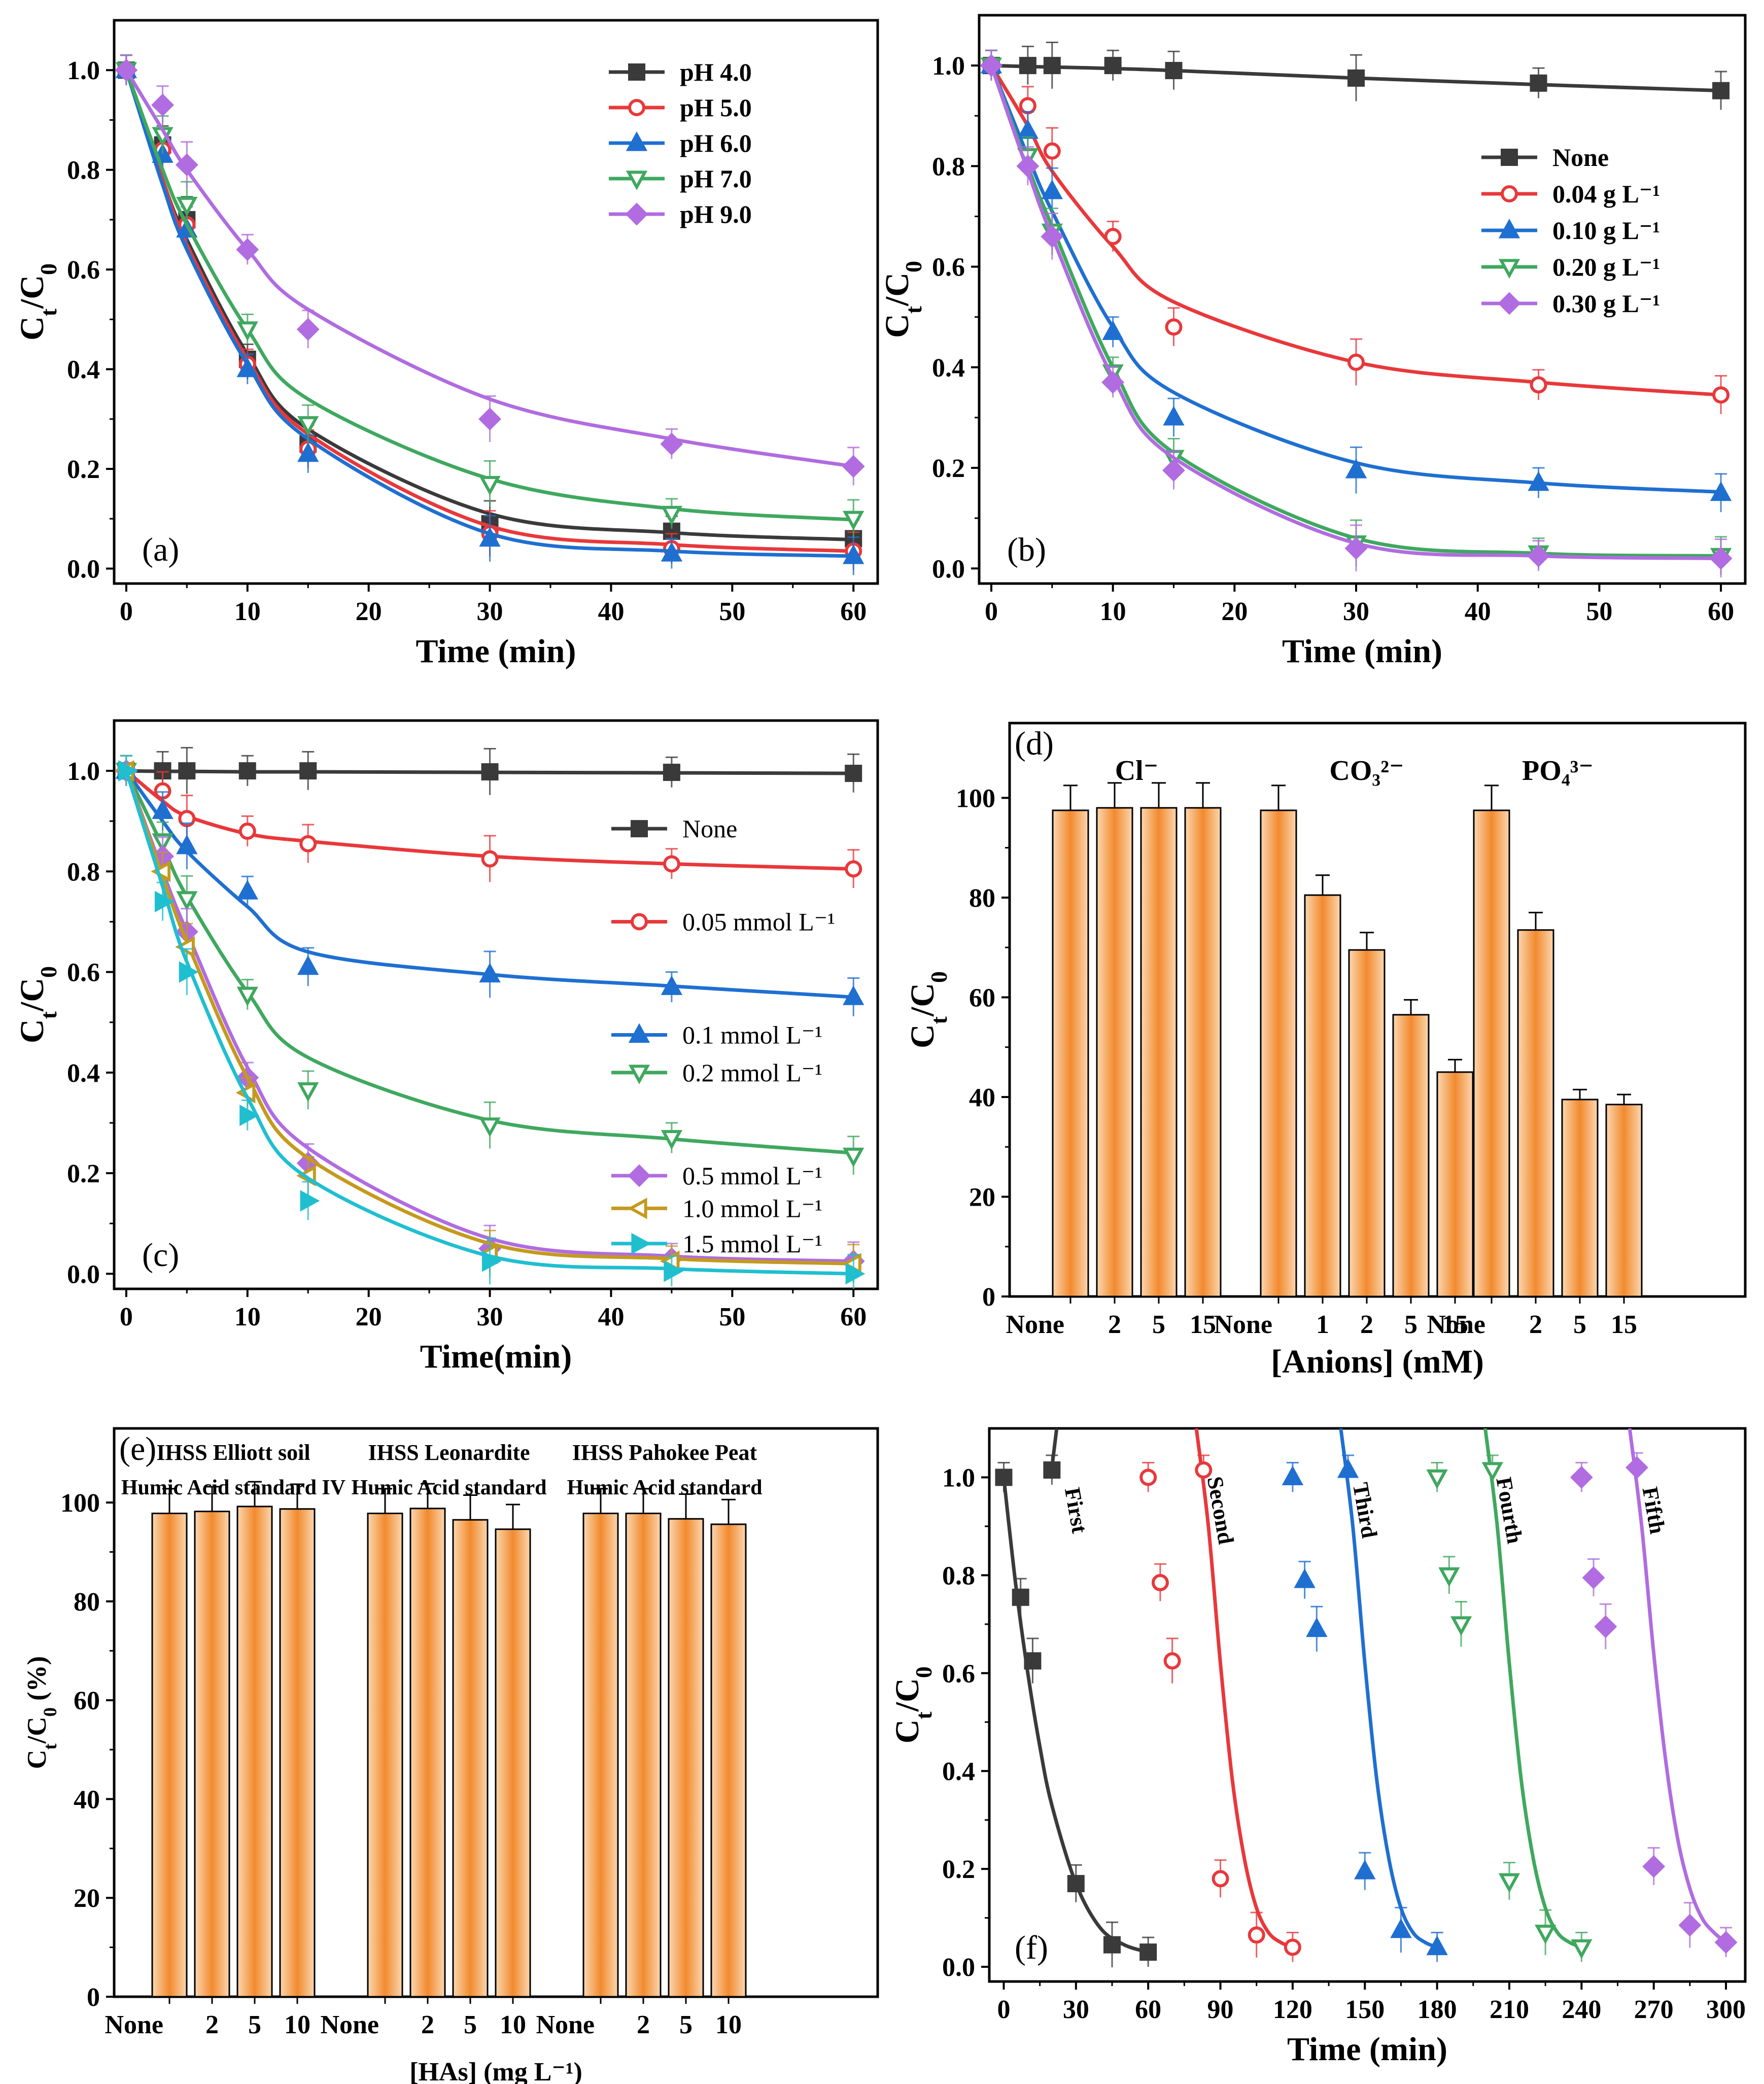 Image resolution: width=1764 pixels, height=2084 pixels. What do you see at coordinates (1075, 1715) in the screenshot?
I see `fit-line-First` at bounding box center [1075, 1715].